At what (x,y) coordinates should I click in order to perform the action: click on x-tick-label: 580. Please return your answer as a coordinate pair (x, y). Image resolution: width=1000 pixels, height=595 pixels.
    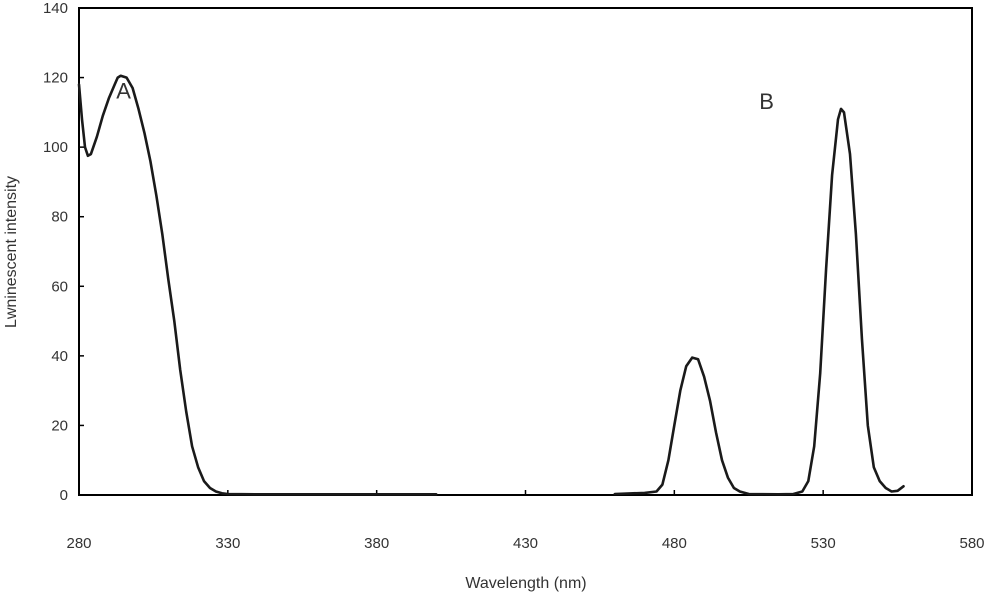
    Looking at the image, I should click on (971, 543).